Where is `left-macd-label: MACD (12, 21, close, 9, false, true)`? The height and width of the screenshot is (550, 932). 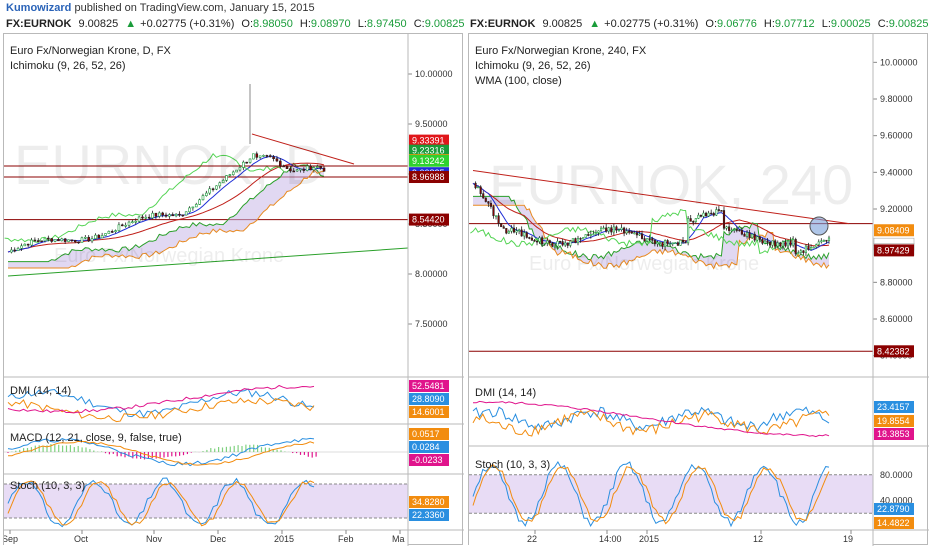
left-macd-label: MACD (12, 21, close, 9, false, true) is located at coordinates (96, 438).